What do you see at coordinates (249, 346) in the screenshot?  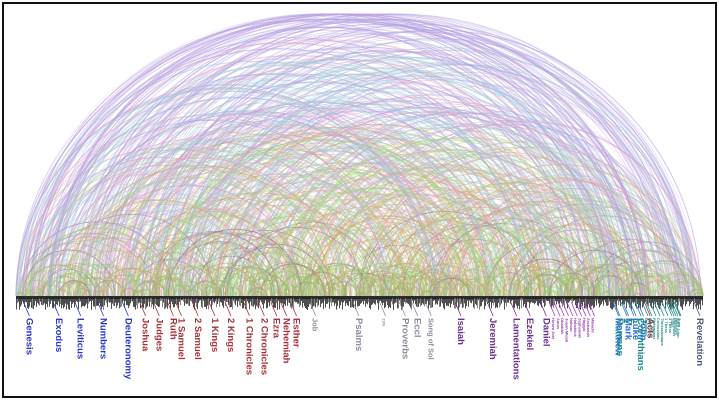 I see `book-label-1-chronicles: 1 Chronicles` at bounding box center [249, 346].